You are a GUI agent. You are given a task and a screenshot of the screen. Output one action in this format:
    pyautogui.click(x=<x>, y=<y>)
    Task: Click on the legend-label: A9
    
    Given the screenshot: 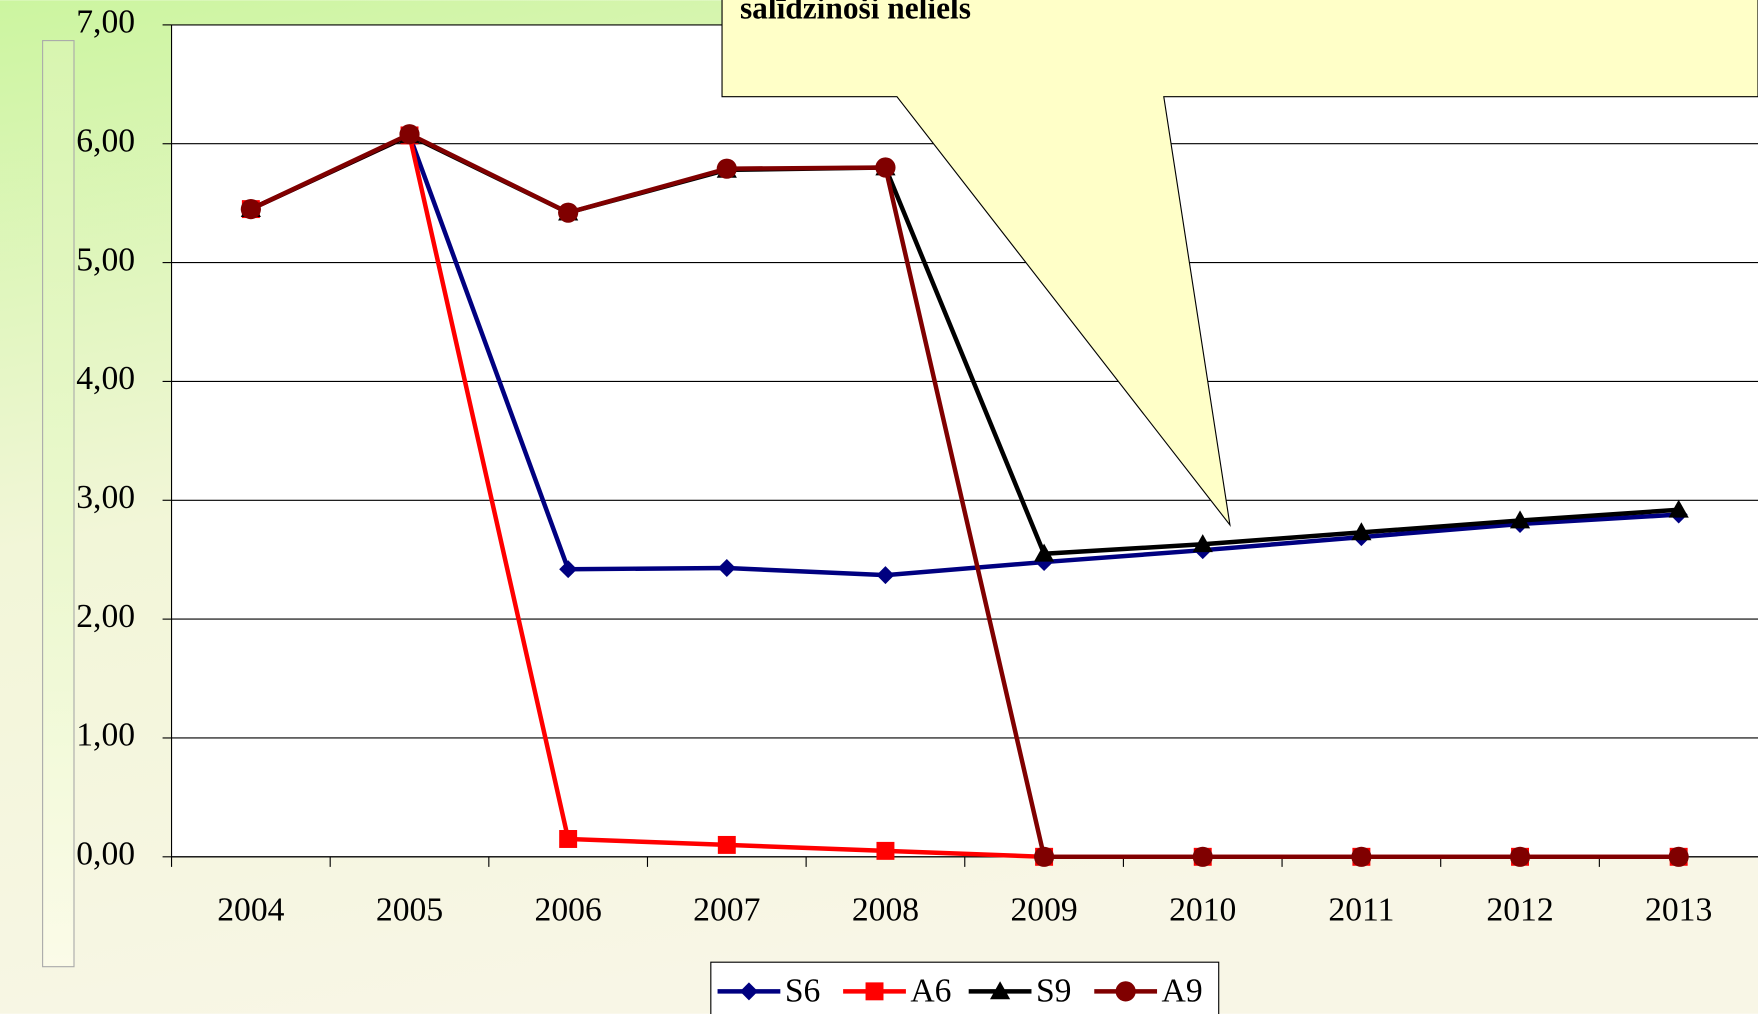 What is the action you would take?
    pyautogui.click(x=1182, y=990)
    